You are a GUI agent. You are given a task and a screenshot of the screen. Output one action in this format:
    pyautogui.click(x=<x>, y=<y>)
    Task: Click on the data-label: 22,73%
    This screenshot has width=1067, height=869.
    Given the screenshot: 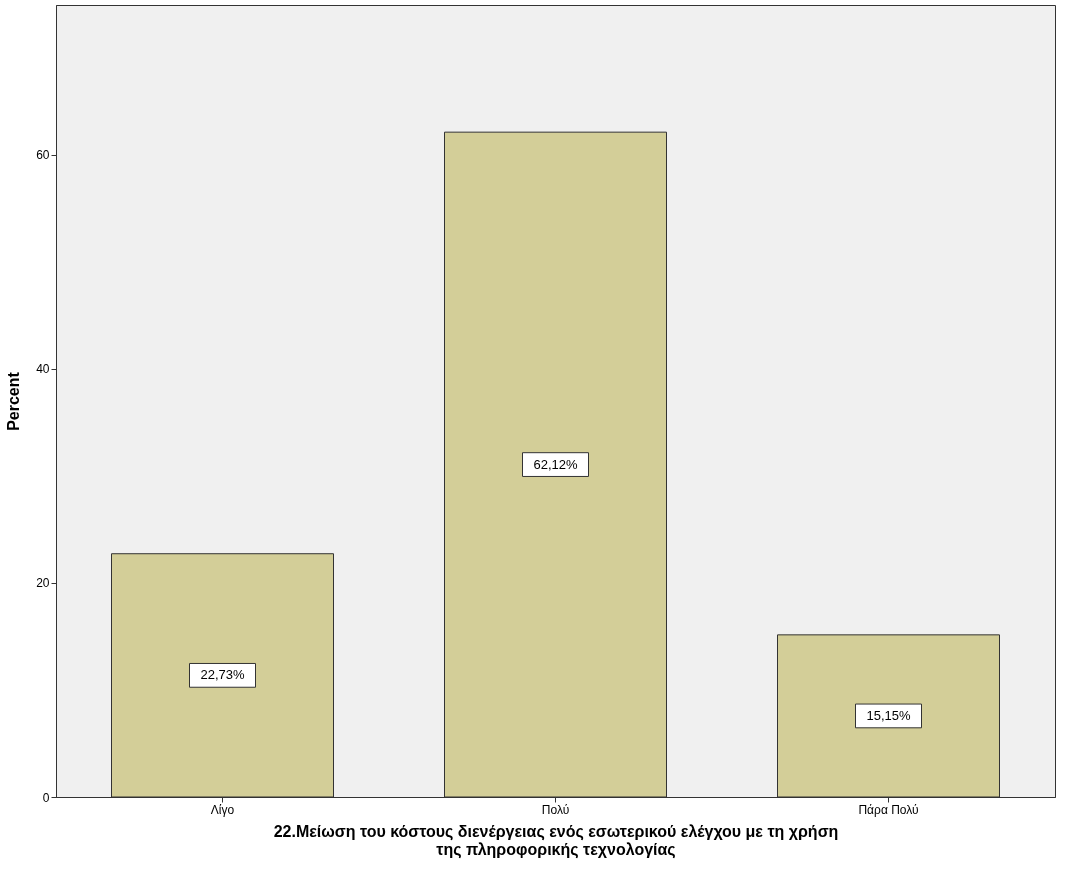 What is the action you would take?
    pyautogui.click(x=222, y=675)
    